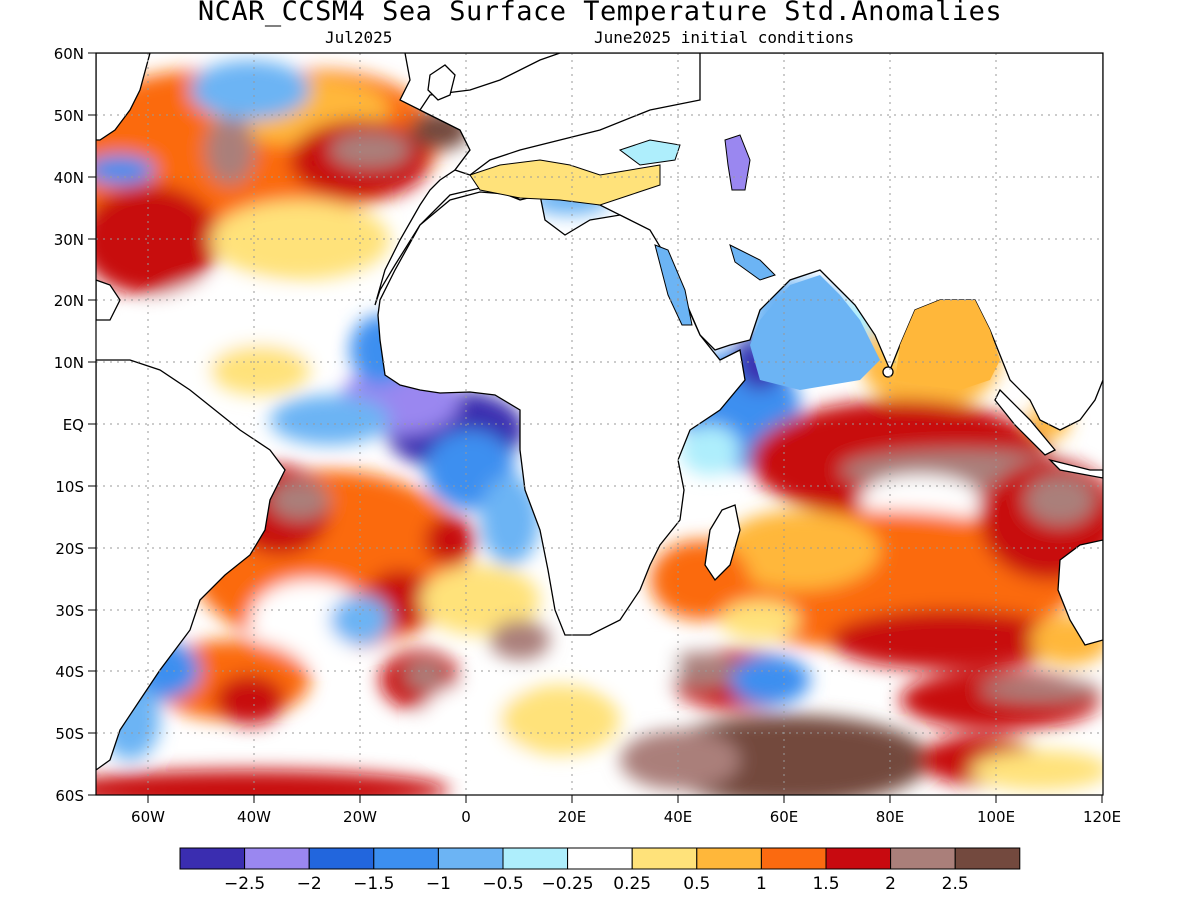 This screenshot has width=1200, height=900. Describe the element at coordinates (69, 734) in the screenshot. I see `lat-label: 50S` at that location.